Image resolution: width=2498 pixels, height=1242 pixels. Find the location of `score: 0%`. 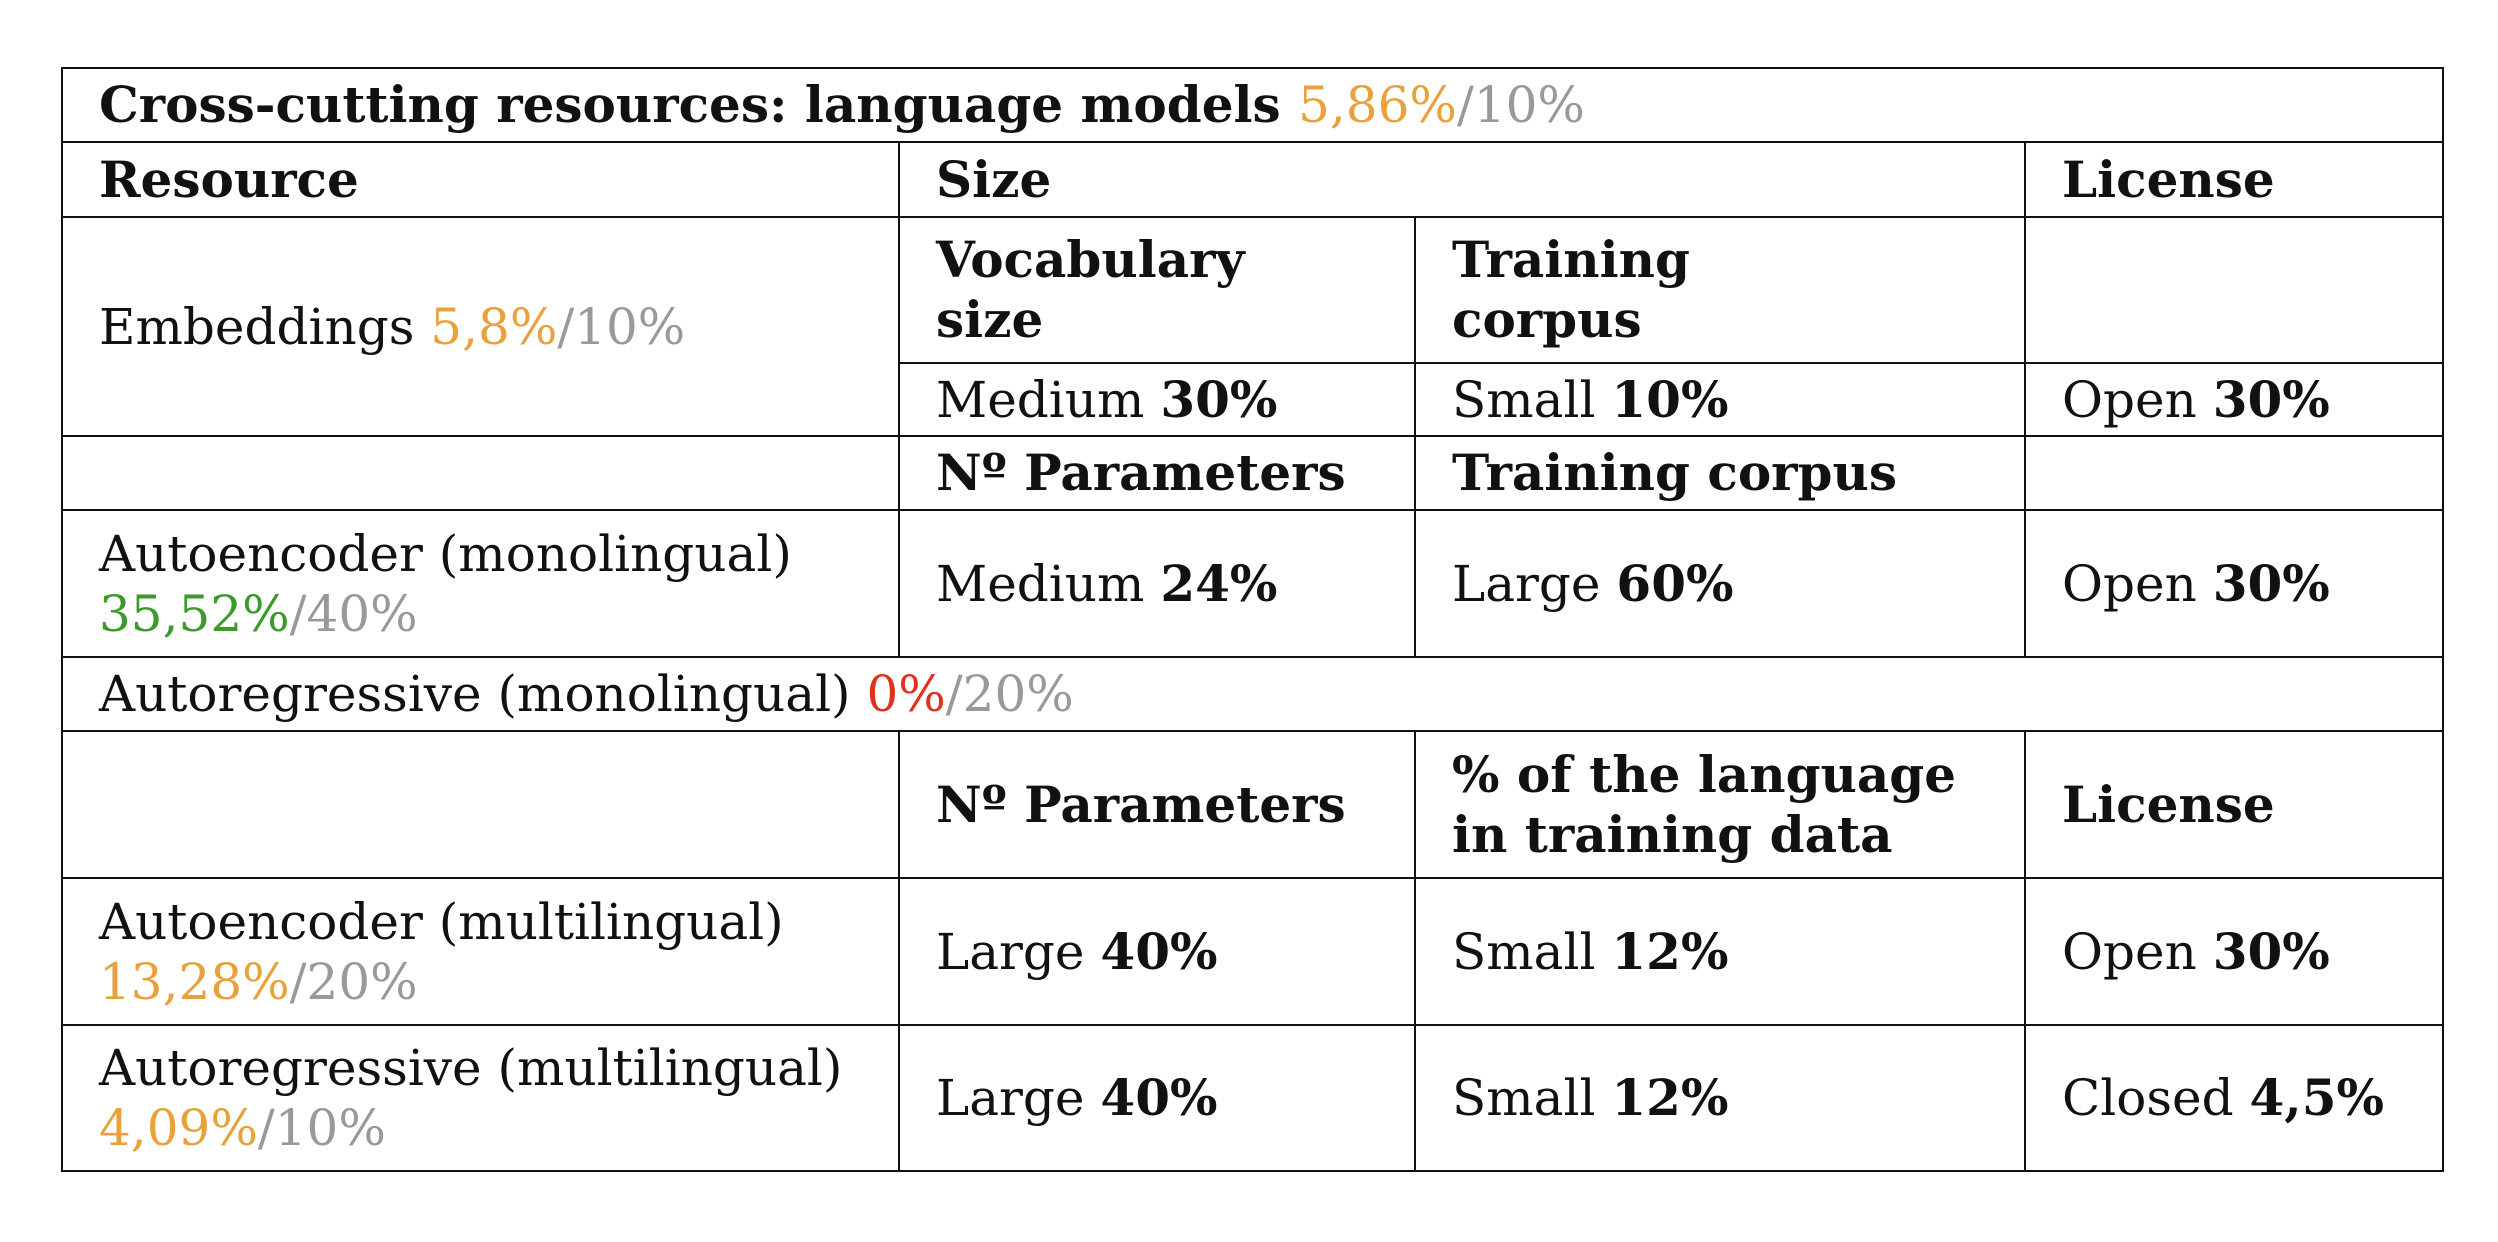

score: 0% is located at coordinates (906, 694).